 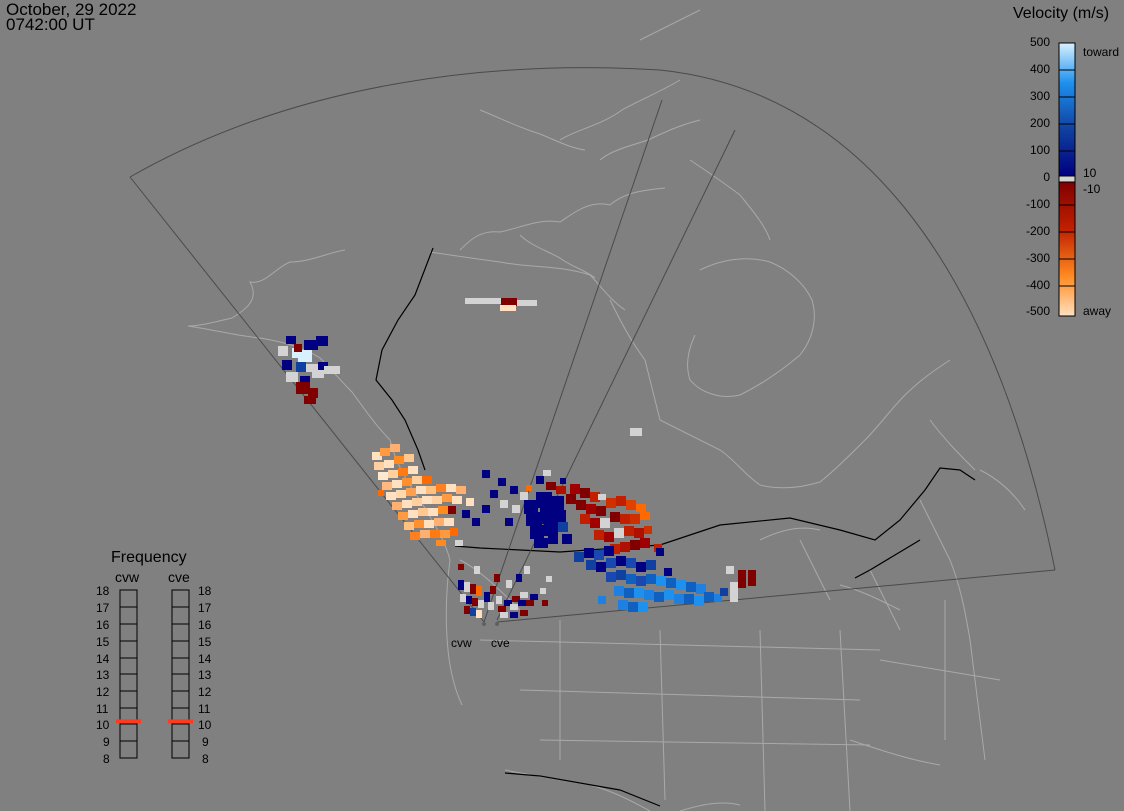 I want to click on colorbar-tick: 300, so click(x=1039, y=96).